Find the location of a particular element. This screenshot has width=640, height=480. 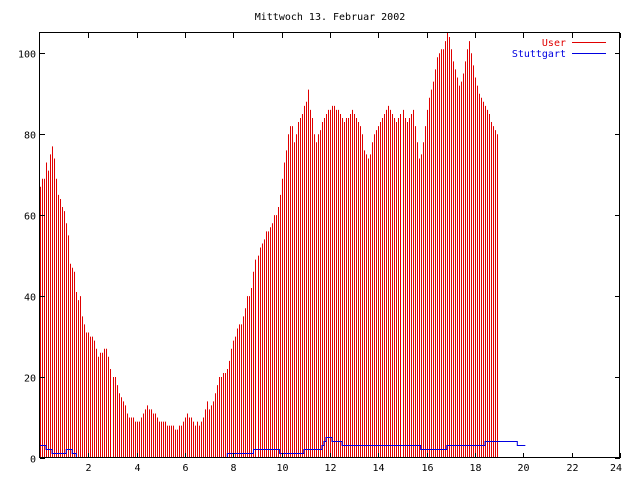

chart-title: Mittwoch 13. Februar 2002 is located at coordinates (330, 17).